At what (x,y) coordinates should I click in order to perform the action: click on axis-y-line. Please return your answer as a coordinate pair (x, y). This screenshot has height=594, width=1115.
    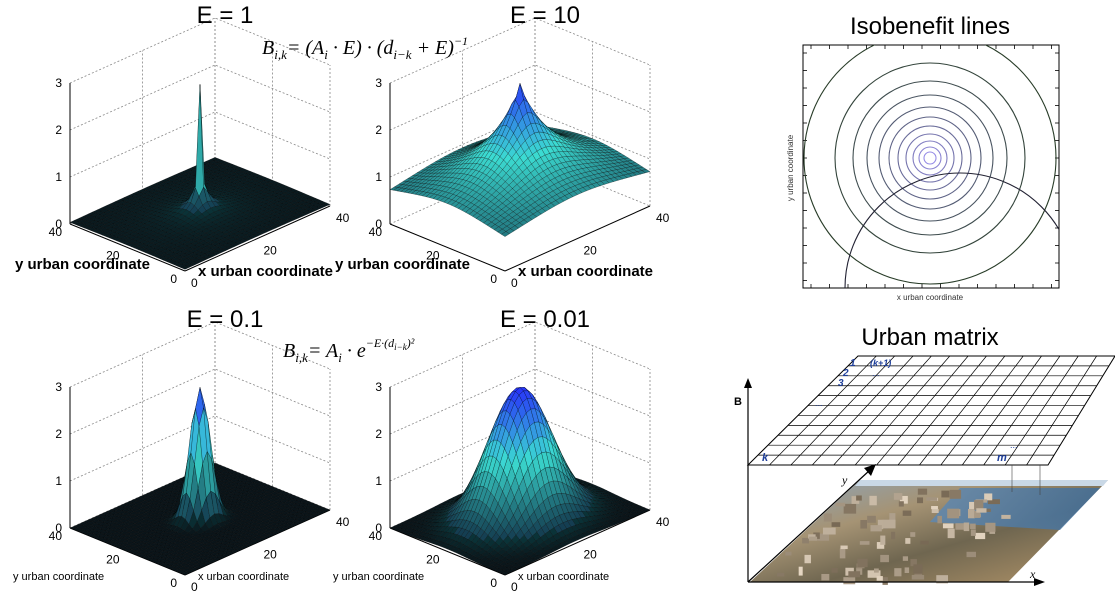
    Looking at the image, I should click on (809, 526).